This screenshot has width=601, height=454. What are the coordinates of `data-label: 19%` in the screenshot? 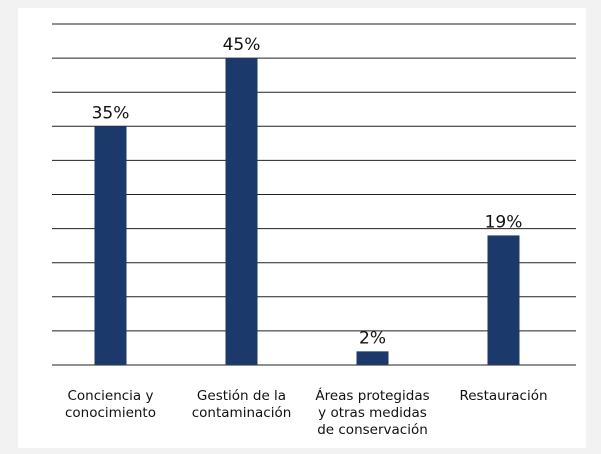 It's located at (504, 222).